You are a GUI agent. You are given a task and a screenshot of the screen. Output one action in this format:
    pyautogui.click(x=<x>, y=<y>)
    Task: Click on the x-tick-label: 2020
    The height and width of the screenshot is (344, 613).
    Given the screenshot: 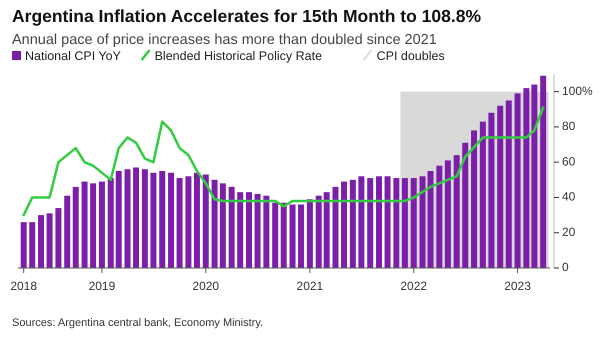 What is the action you would take?
    pyautogui.click(x=206, y=286)
    